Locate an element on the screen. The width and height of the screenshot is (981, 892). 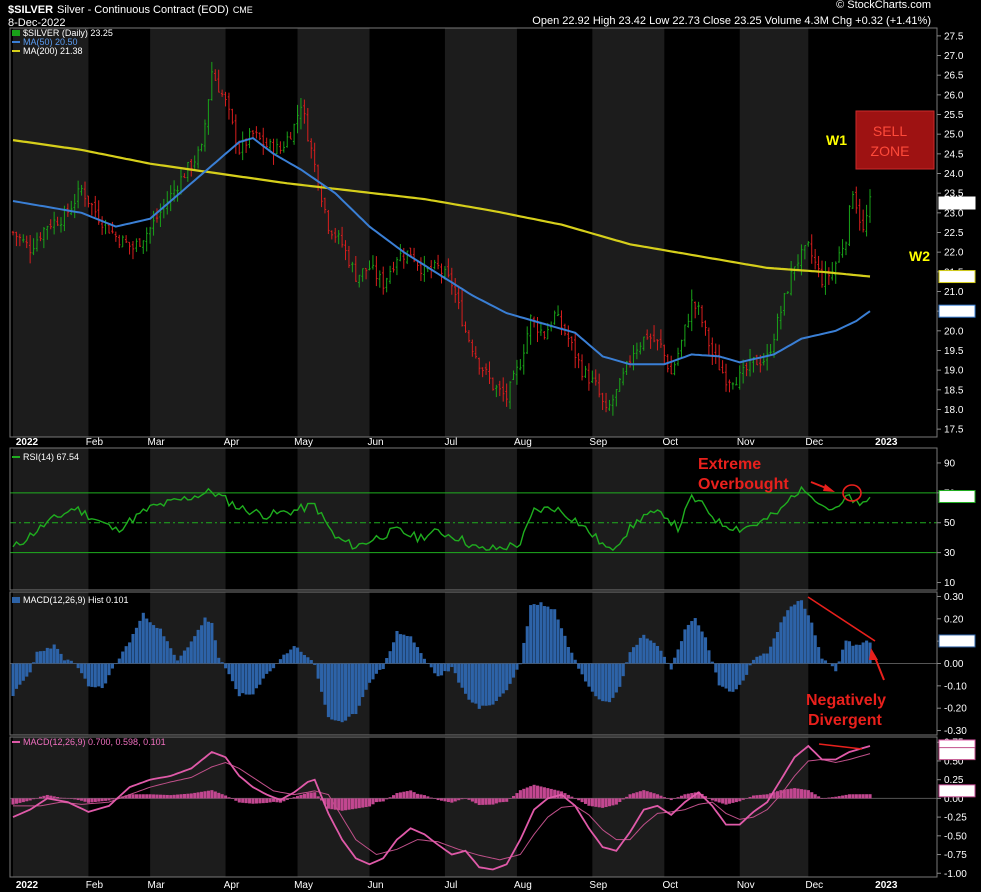
month-label: Apr is located at coordinates (232, 885).